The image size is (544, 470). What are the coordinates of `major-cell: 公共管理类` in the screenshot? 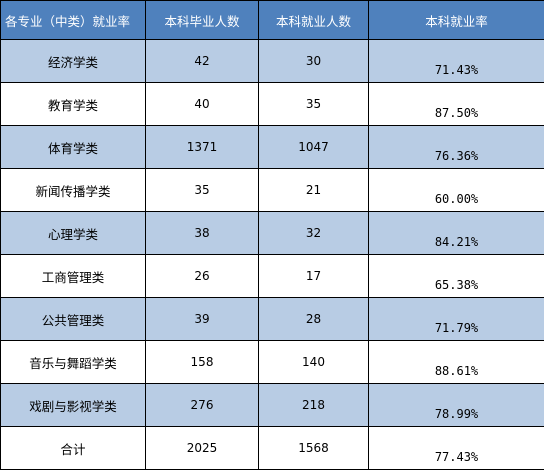 It's located at (73, 319).